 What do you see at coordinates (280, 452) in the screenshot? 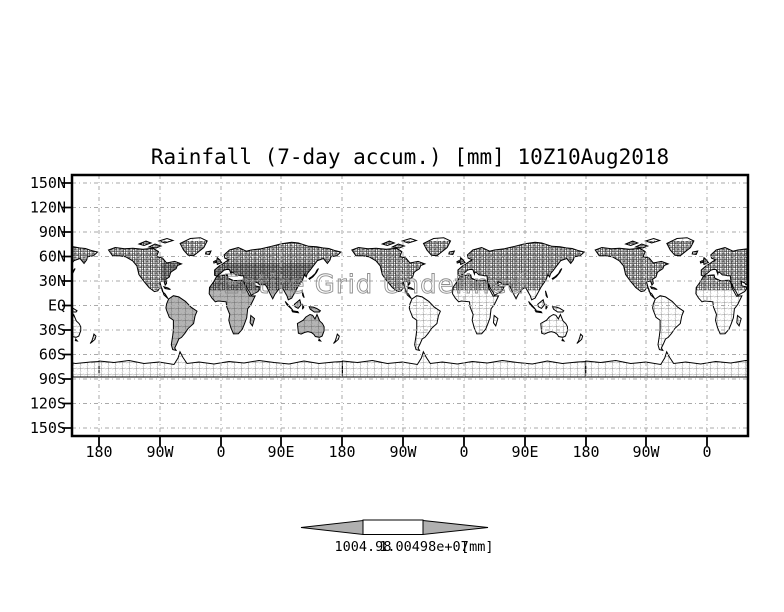
I see `x-tick-4: 90E` at bounding box center [280, 452].